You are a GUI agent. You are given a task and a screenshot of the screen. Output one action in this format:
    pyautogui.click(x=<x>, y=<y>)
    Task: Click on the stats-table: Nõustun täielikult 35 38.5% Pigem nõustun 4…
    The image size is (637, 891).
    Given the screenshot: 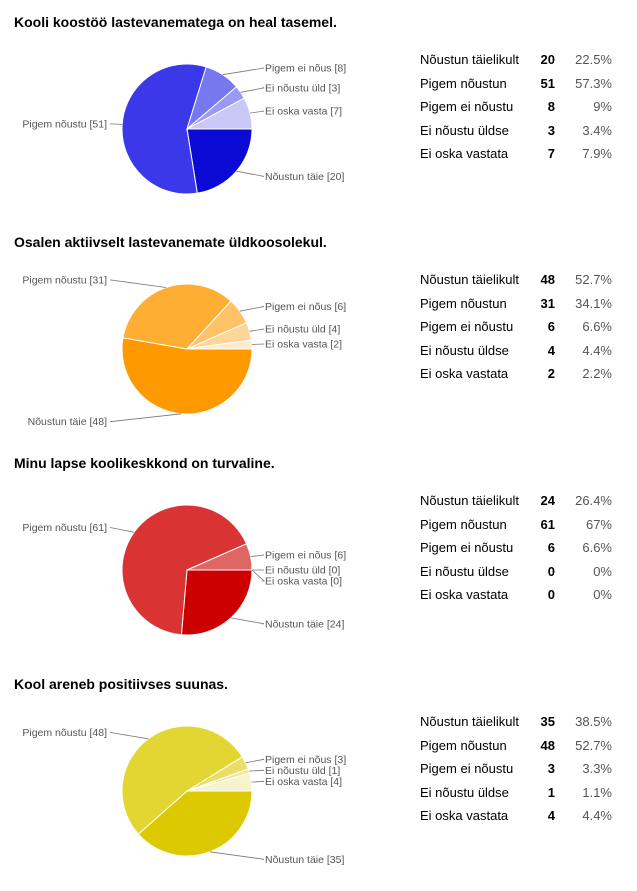 What is the action you would take?
    pyautogui.click(x=516, y=769)
    